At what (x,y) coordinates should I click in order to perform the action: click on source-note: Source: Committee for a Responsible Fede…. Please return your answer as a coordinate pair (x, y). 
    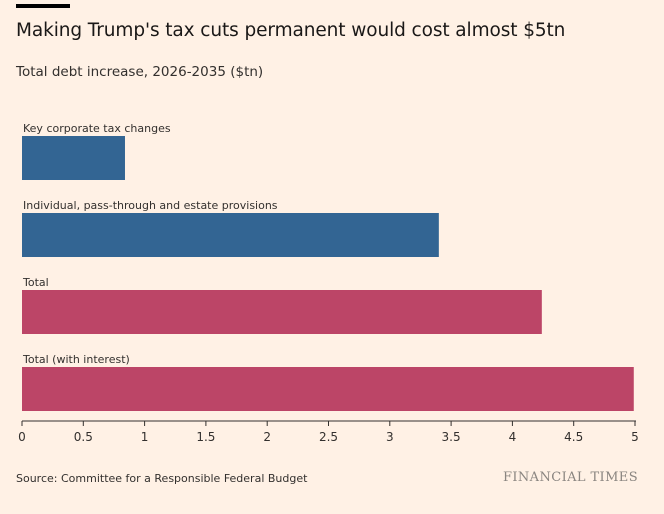
    Looking at the image, I should click on (162, 478).